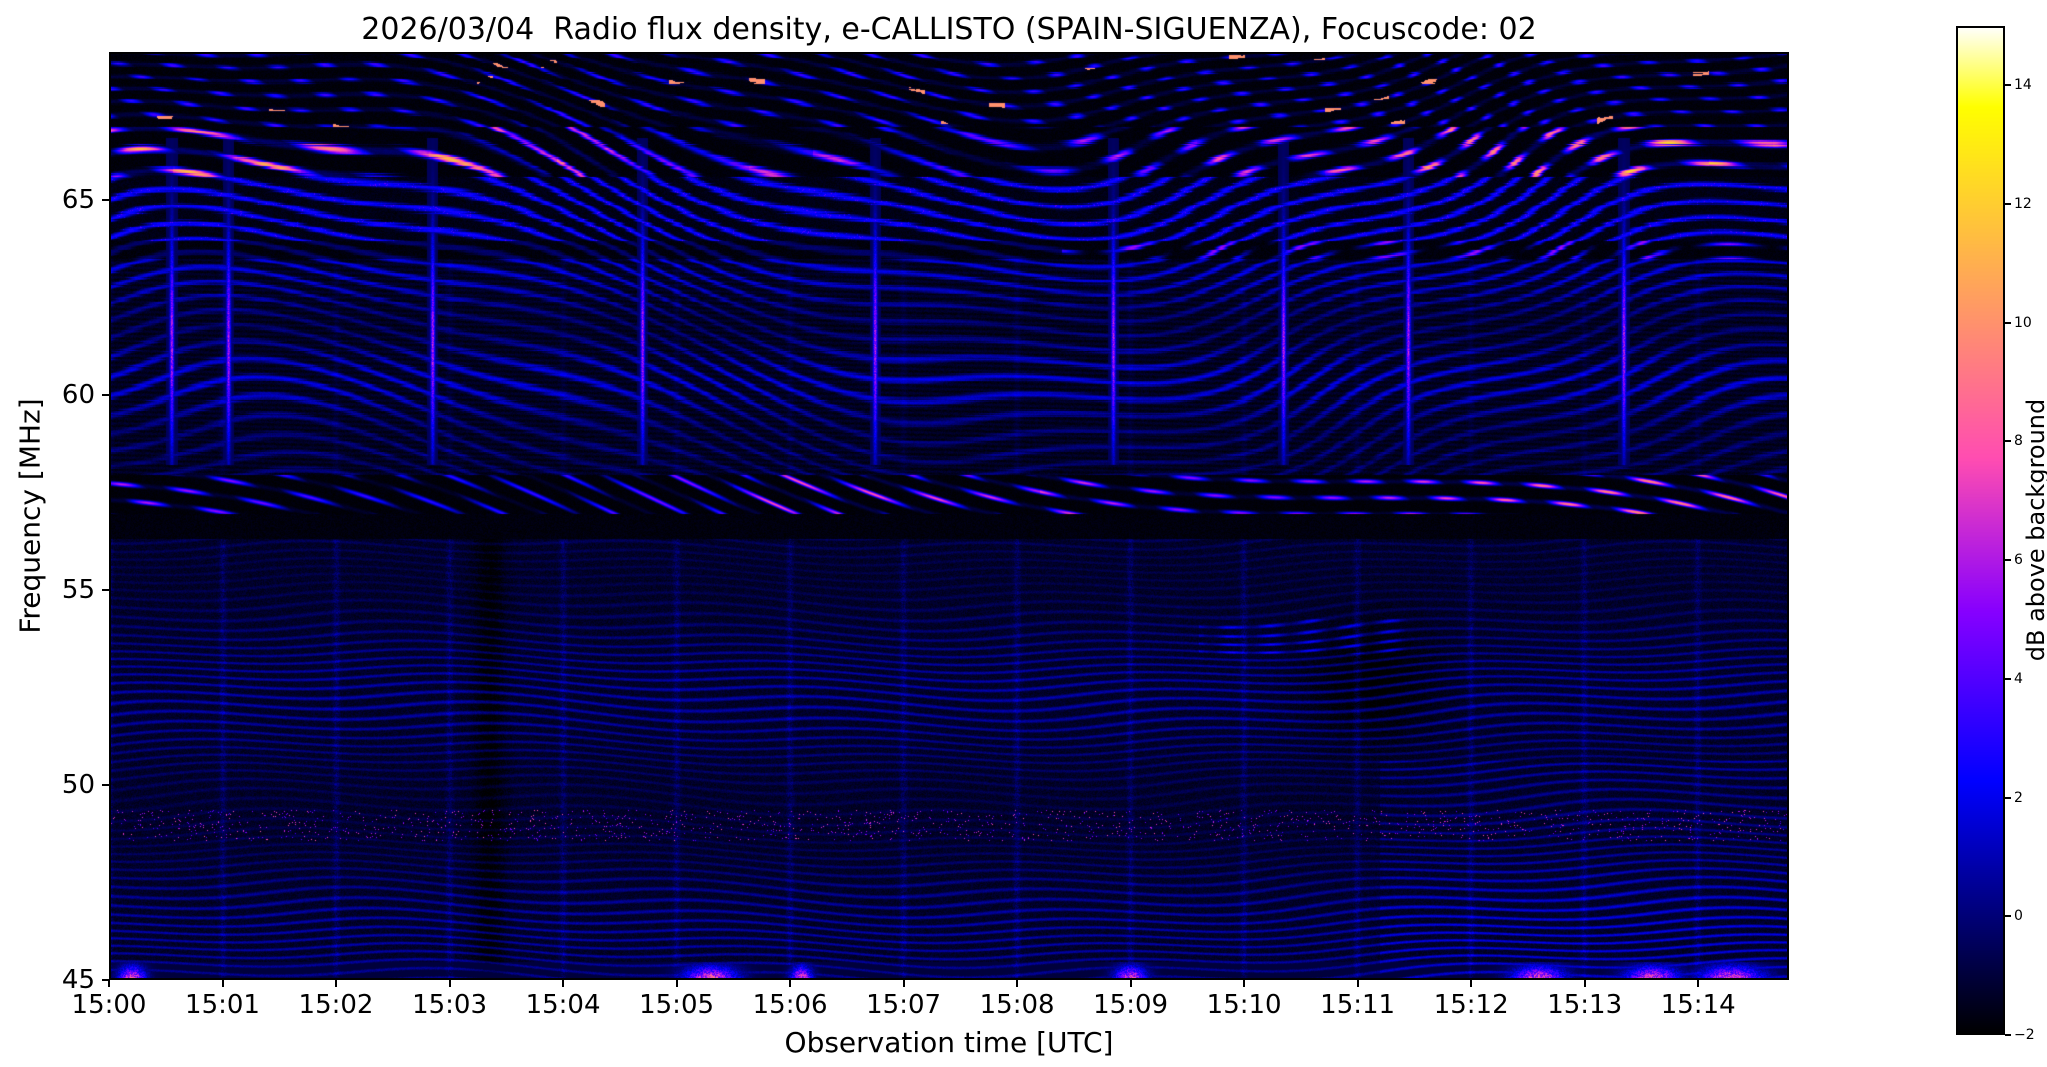  What do you see at coordinates (222, 1005) in the screenshot?
I see `x-tick-label: 15:01` at bounding box center [222, 1005].